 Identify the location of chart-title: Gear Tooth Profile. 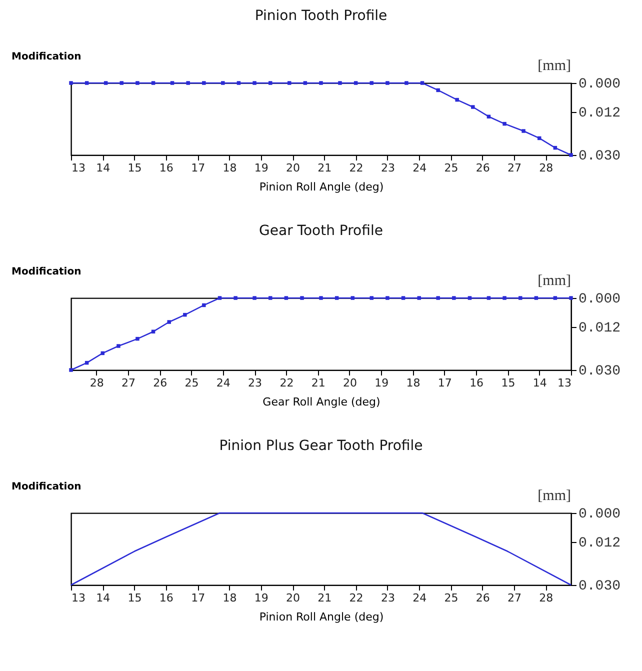
(321, 231).